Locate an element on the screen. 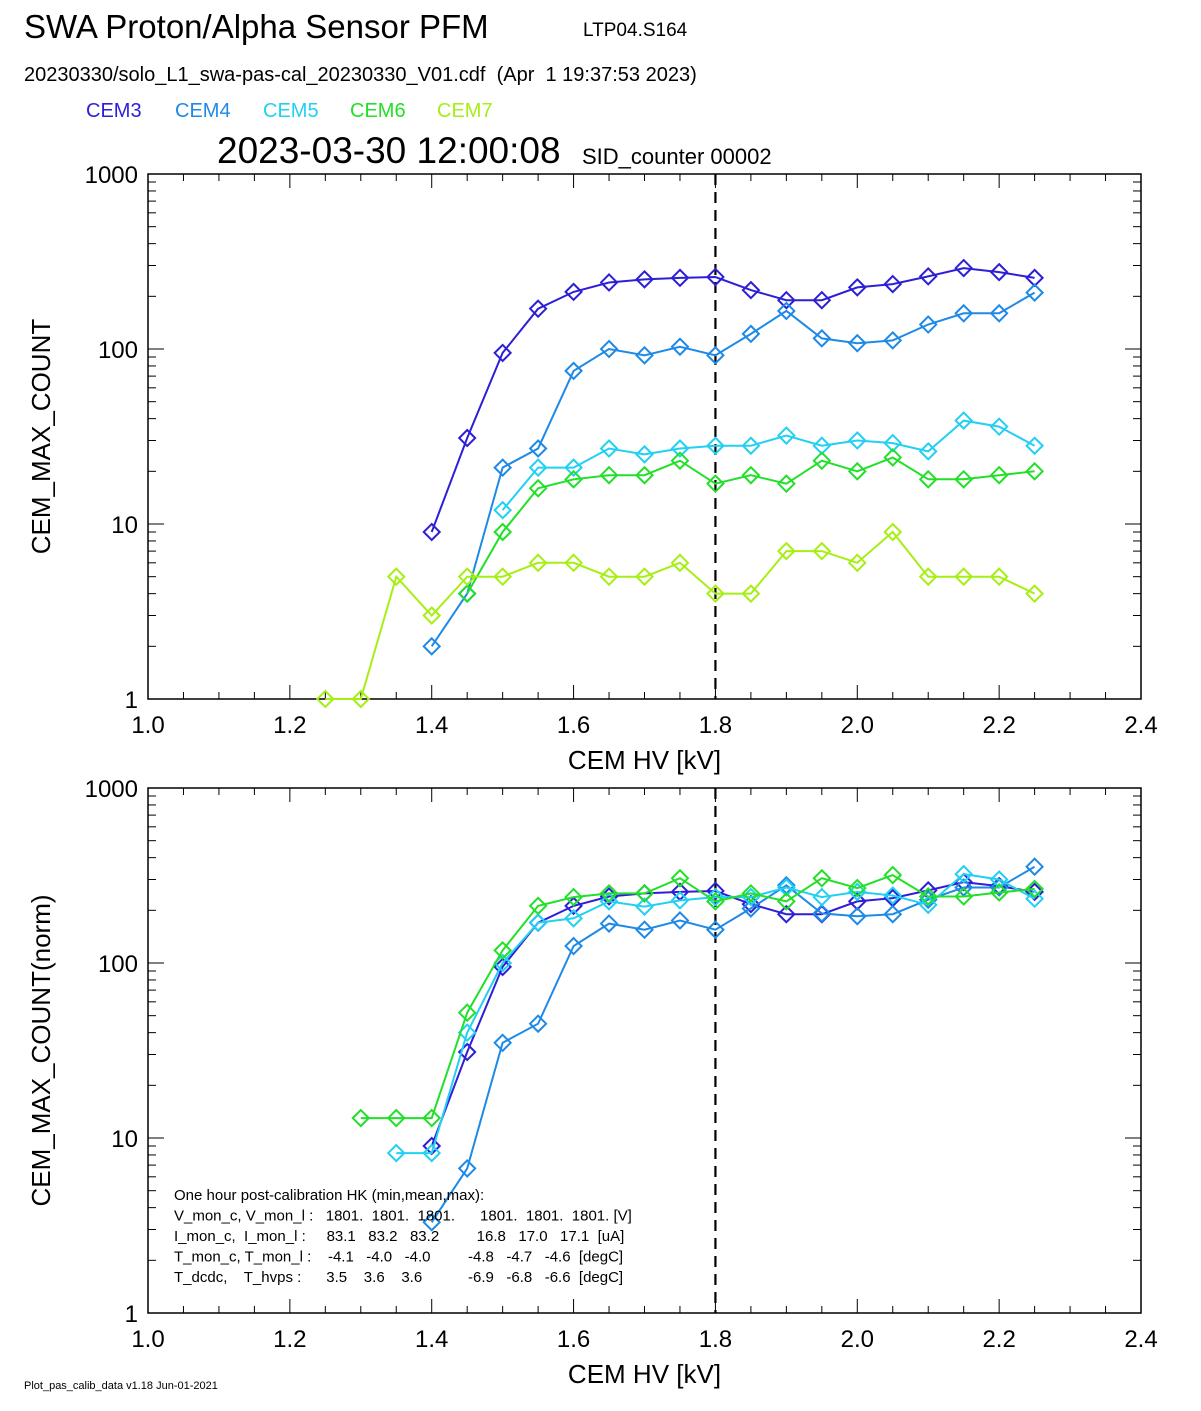  legend-cem5: CEM5 is located at coordinates (291, 111).